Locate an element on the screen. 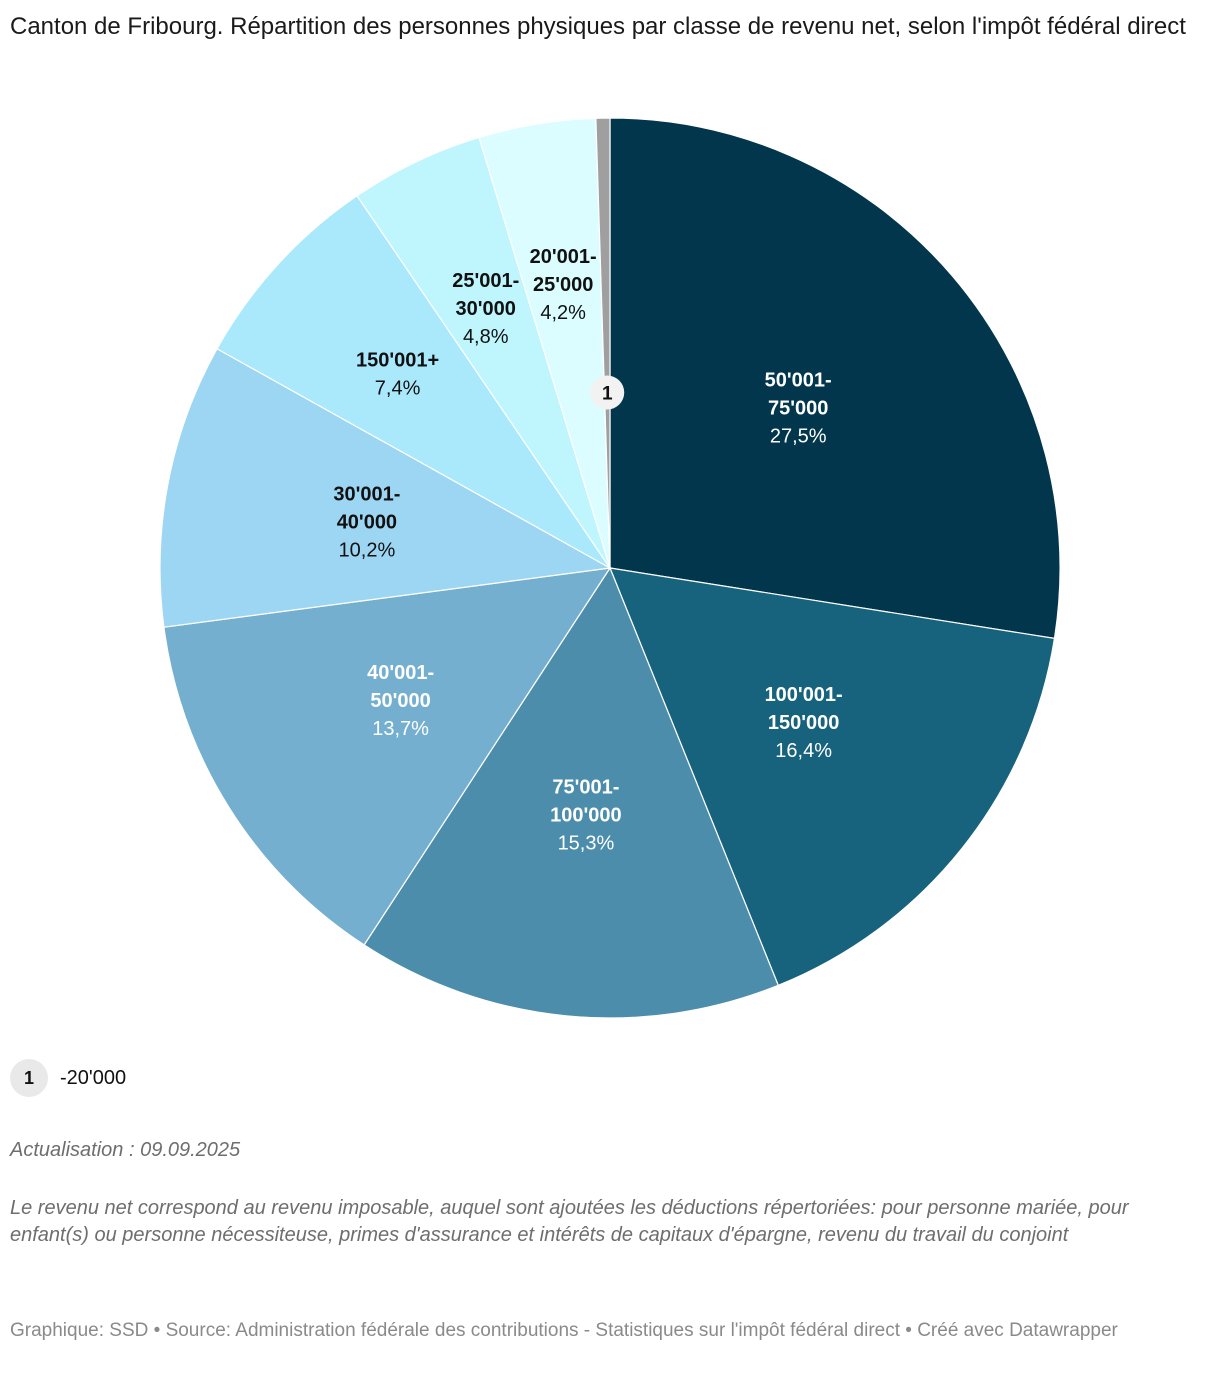 The image size is (1220, 1378). slice-category-label: 30'000 is located at coordinates (486, 309).